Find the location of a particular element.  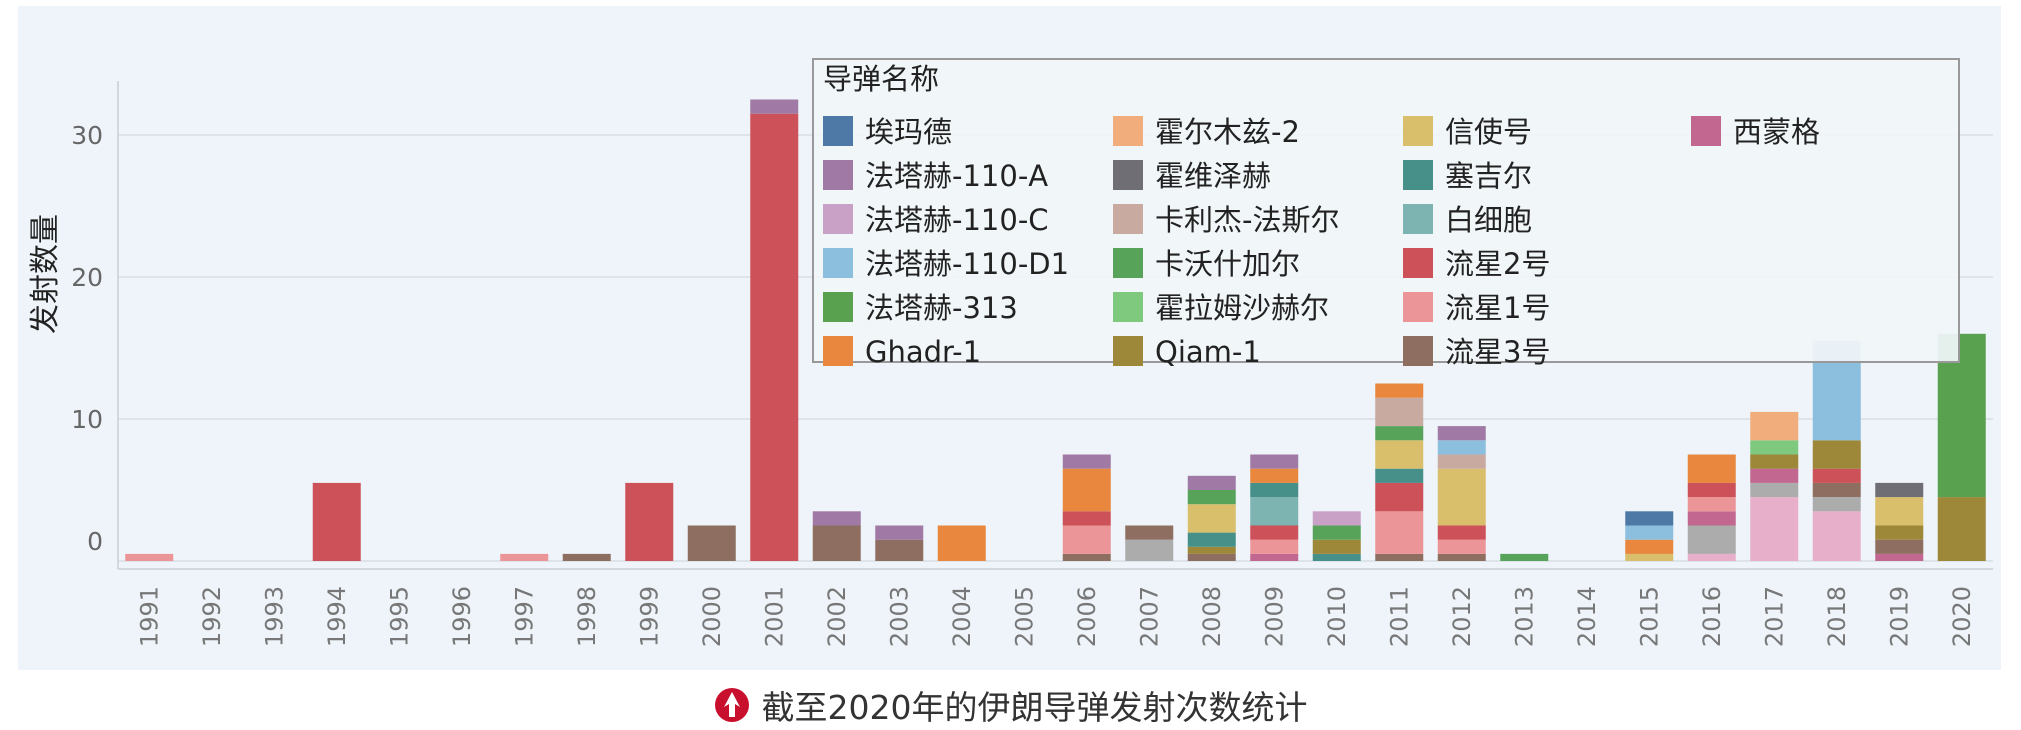

legend-label: Qiam-1 is located at coordinates (1208, 352).